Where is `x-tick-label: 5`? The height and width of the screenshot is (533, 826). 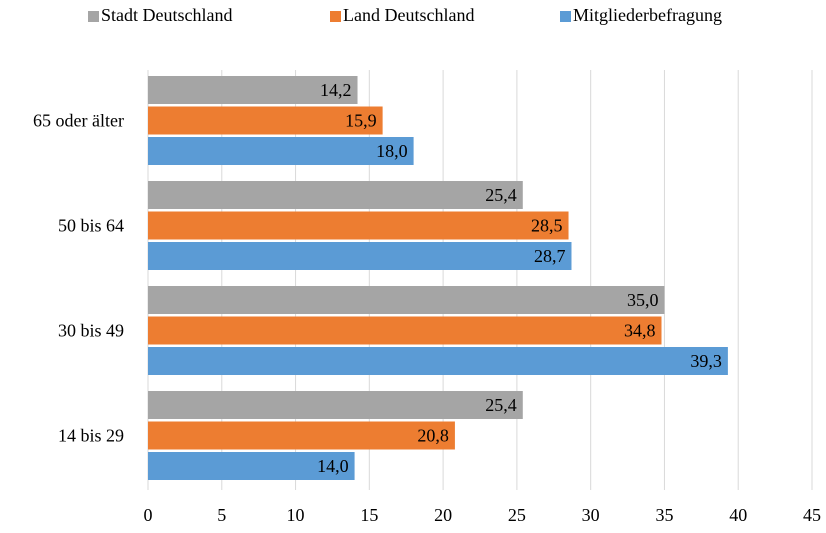
x-tick-label: 5 is located at coordinates (221, 515).